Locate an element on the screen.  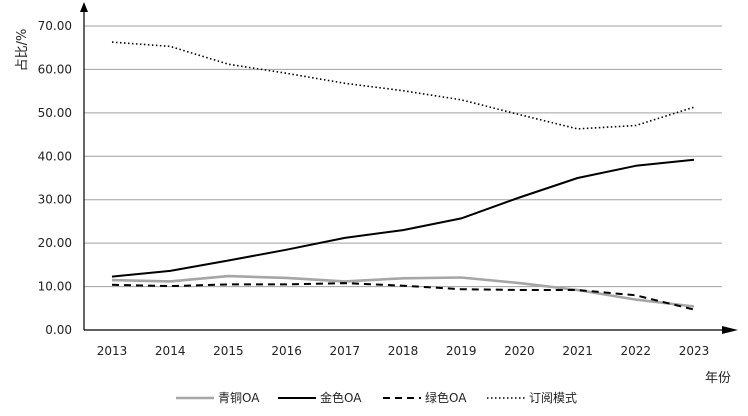
legend-label: 绿色OA is located at coordinates (446, 397).